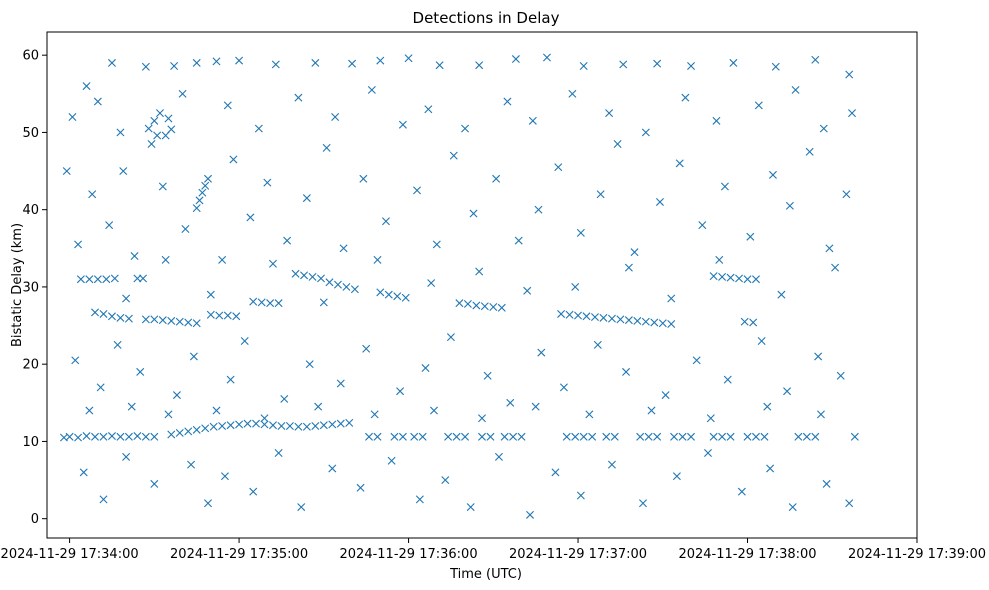 This screenshot has height=590, width=989. Describe the element at coordinates (17, 285) in the screenshot. I see `y-axis-label: Bistatic Delay (km)` at that location.